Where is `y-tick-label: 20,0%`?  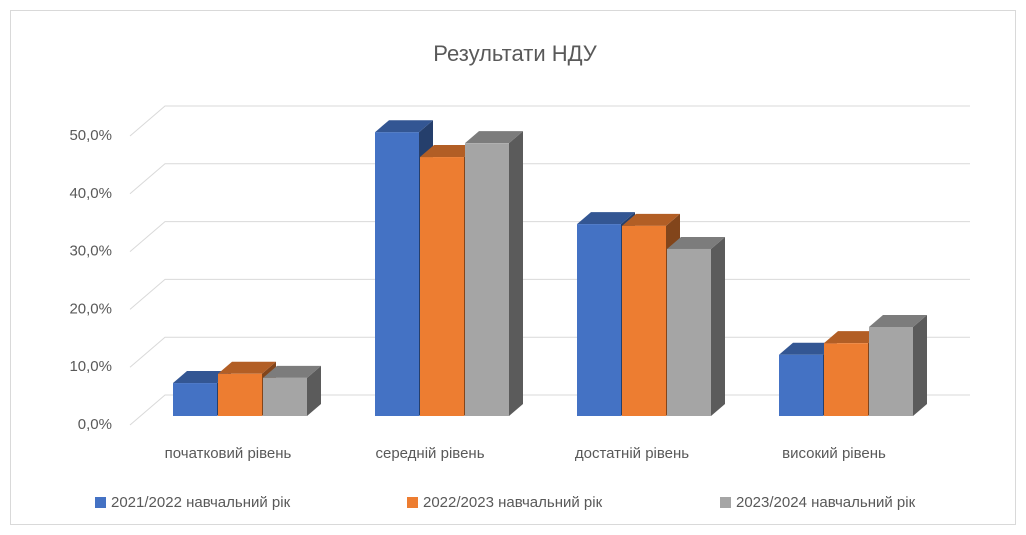 y-tick-label: 20,0% is located at coordinates (90, 308).